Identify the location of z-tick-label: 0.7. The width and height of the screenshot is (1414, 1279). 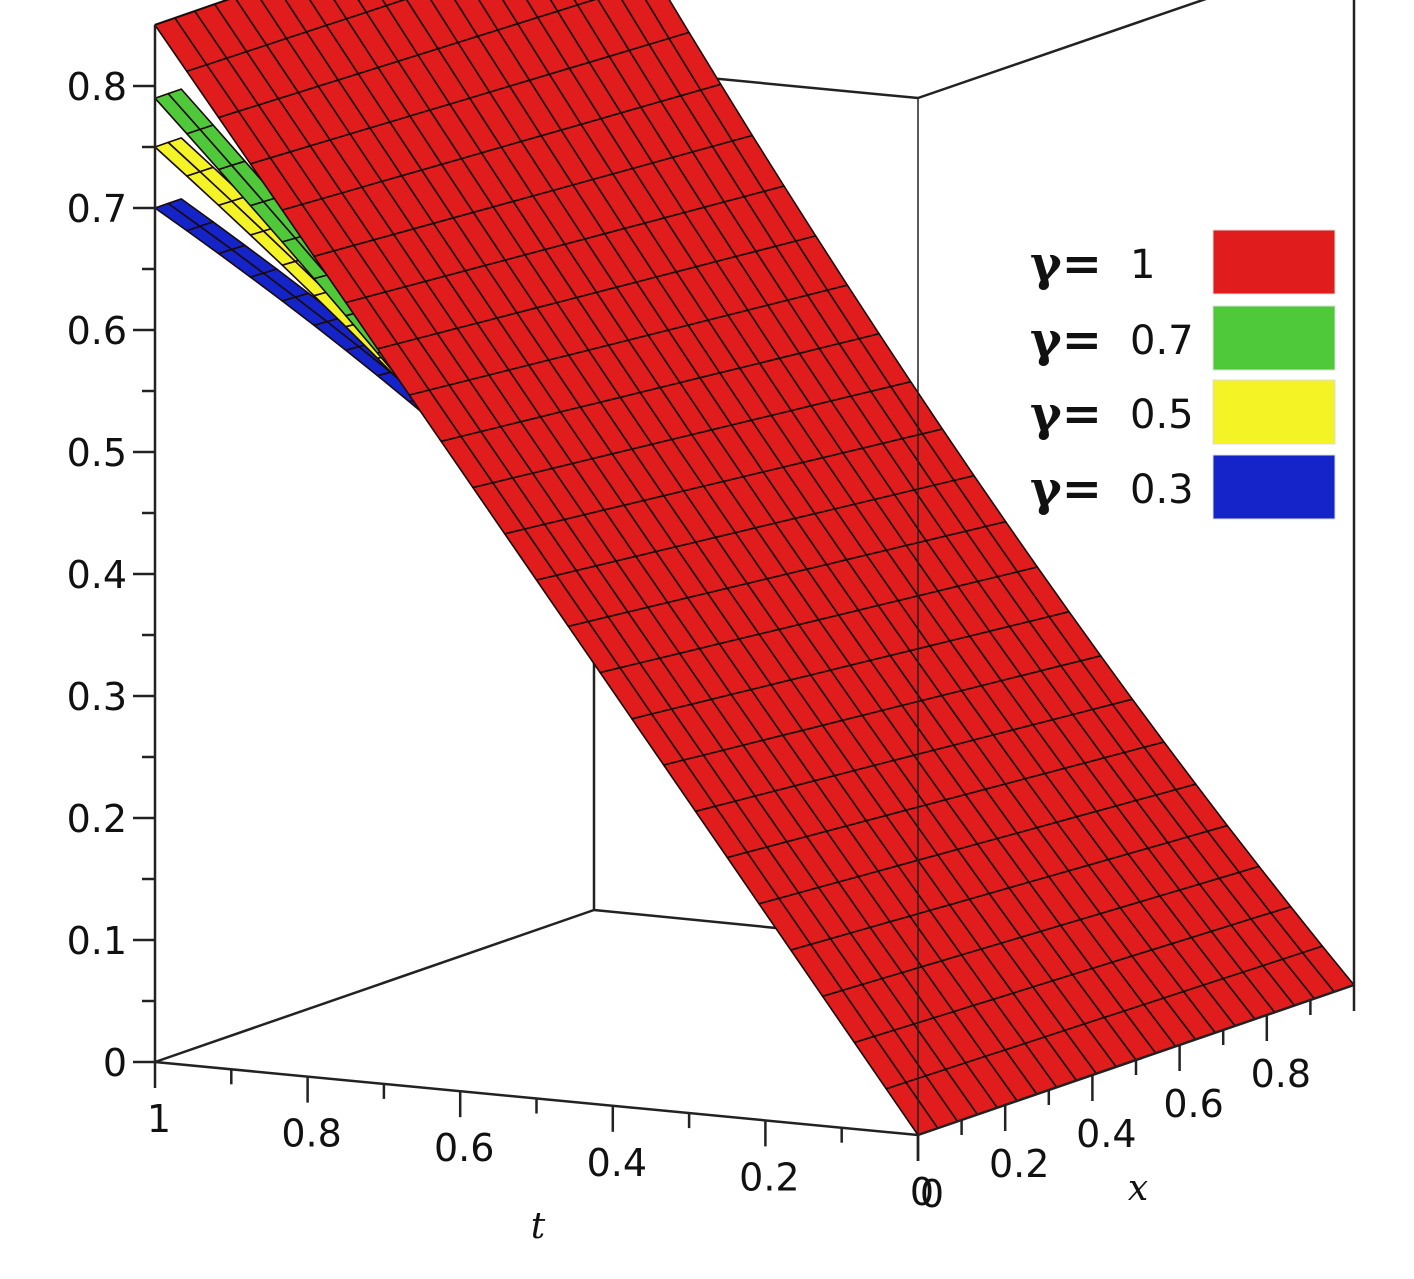
(97, 209).